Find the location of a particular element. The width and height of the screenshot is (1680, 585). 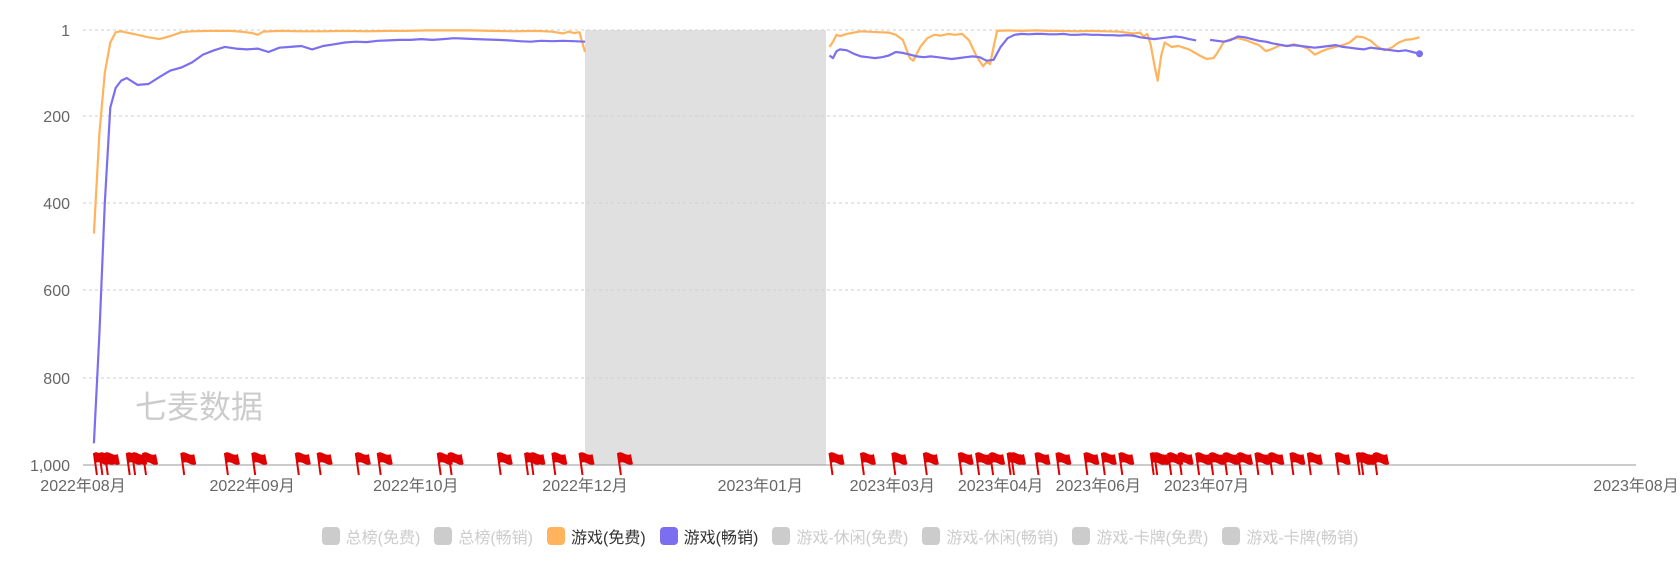

x-tick-label: 2022年09月 is located at coordinates (251, 486).